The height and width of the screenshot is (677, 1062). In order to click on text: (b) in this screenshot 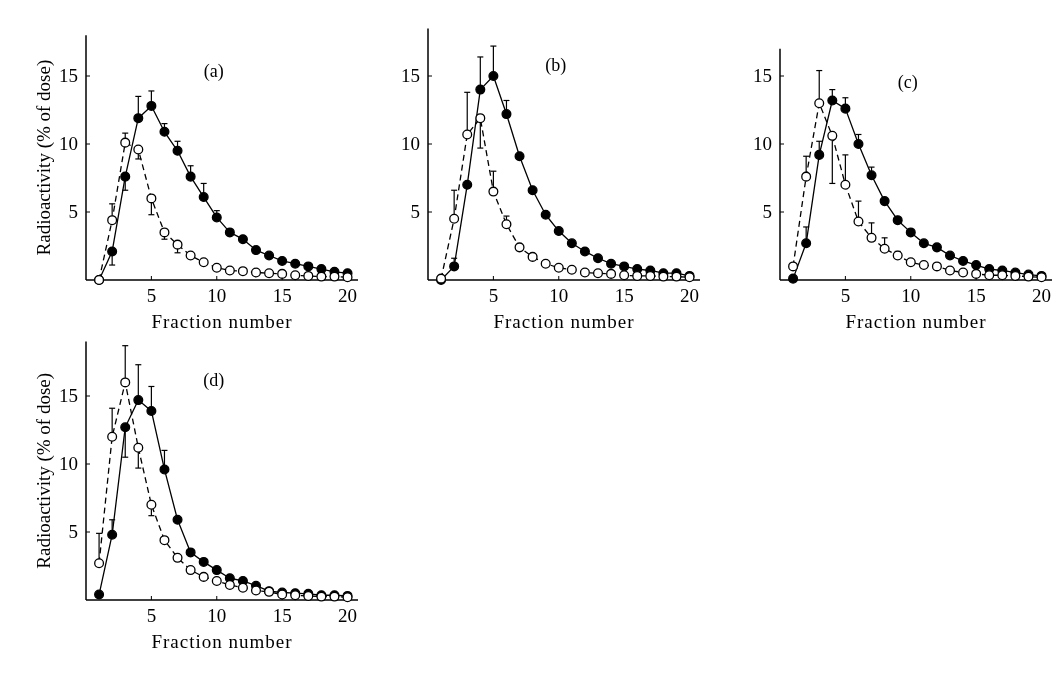, I will do `click(556, 66)`.